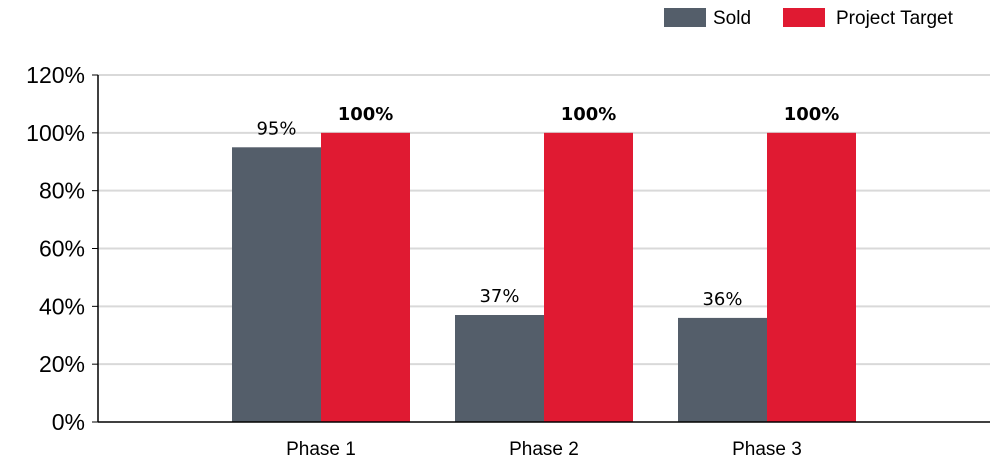 The image size is (1000, 464). What do you see at coordinates (767, 449) in the screenshot?
I see `x-category-label: Phase 3` at bounding box center [767, 449].